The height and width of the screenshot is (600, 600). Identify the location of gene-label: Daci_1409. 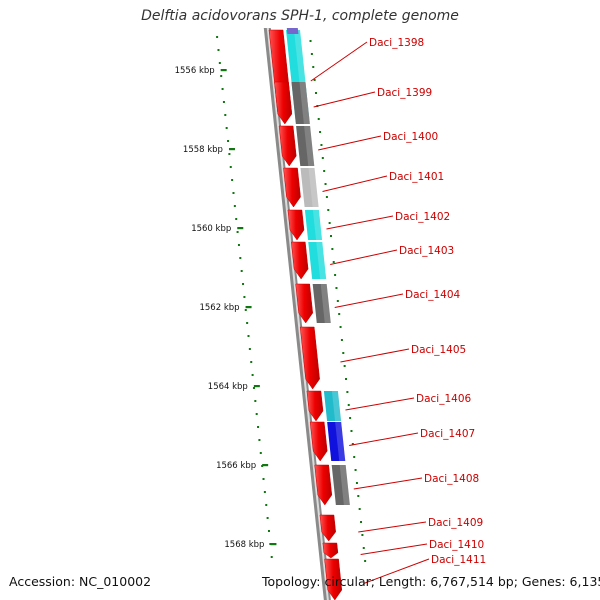
(455, 523).